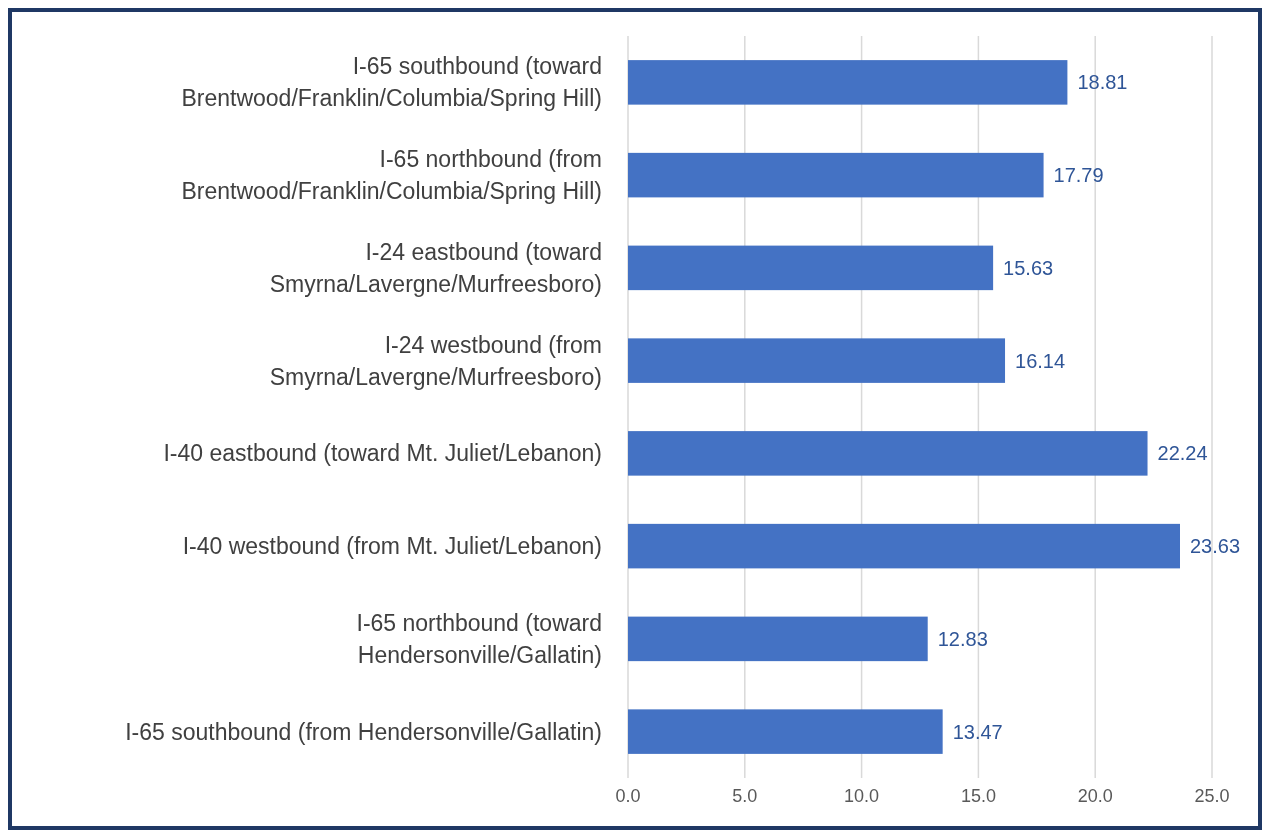  What do you see at coordinates (1215, 546) in the screenshot?
I see `data-label: 23.63` at bounding box center [1215, 546].